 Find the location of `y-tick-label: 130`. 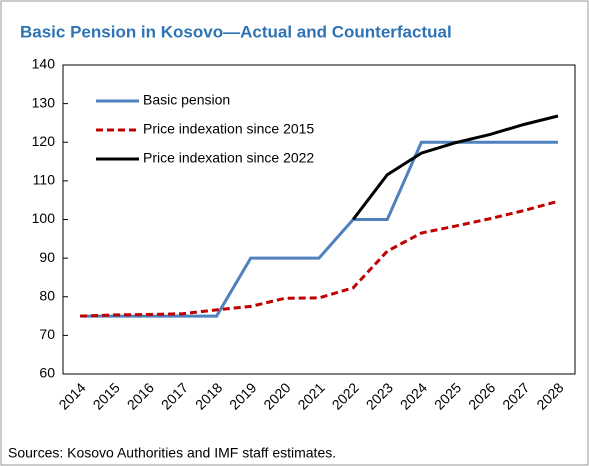

y-tick-label: 130 is located at coordinates (44, 102).